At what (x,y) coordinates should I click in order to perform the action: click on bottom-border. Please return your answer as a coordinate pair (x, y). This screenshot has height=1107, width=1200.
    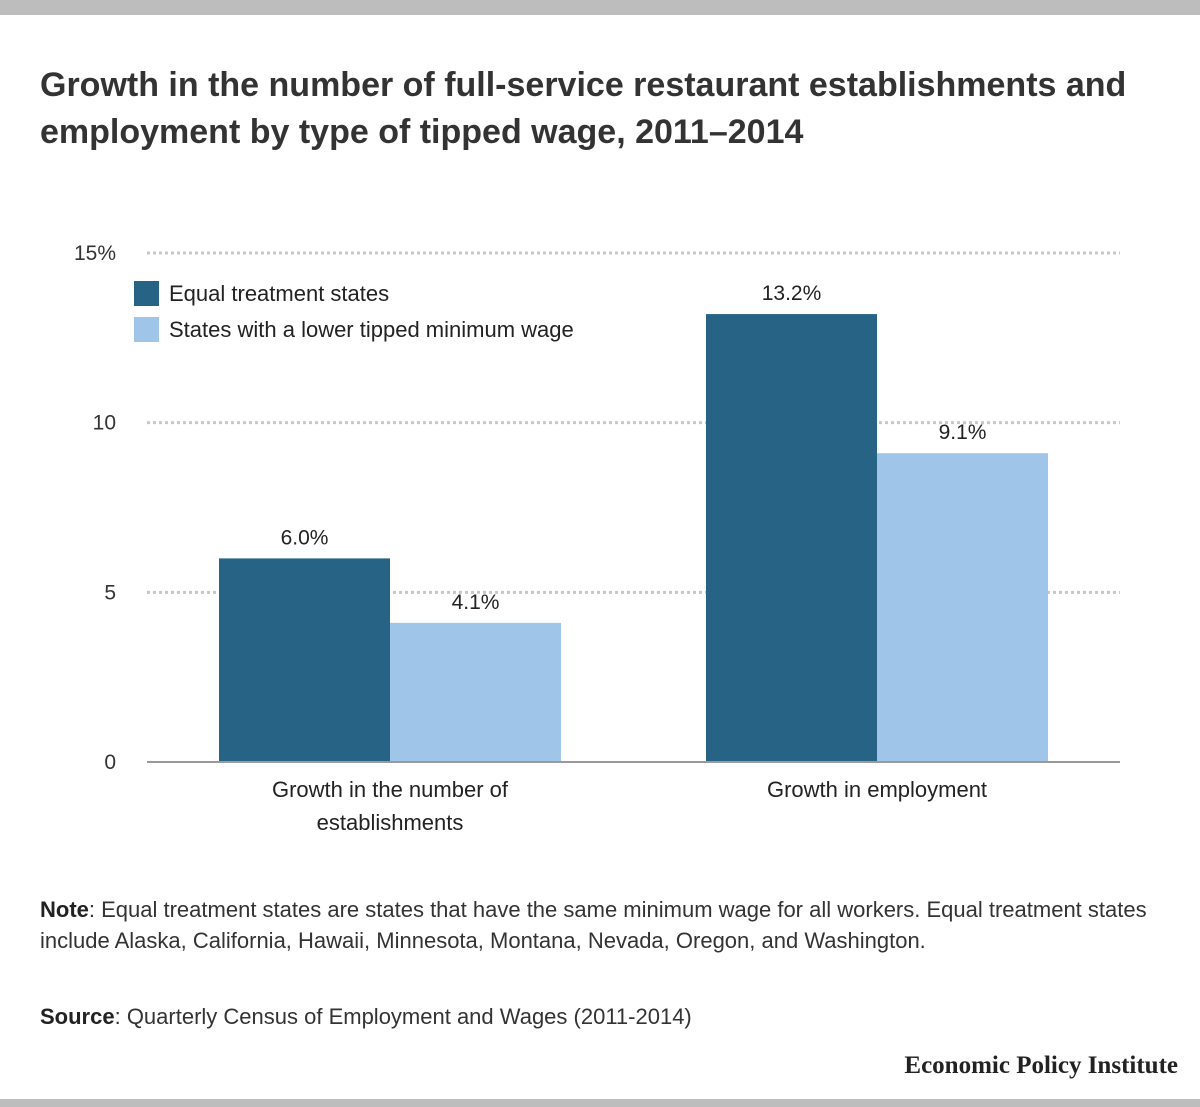
    Looking at the image, I should click on (600, 1103).